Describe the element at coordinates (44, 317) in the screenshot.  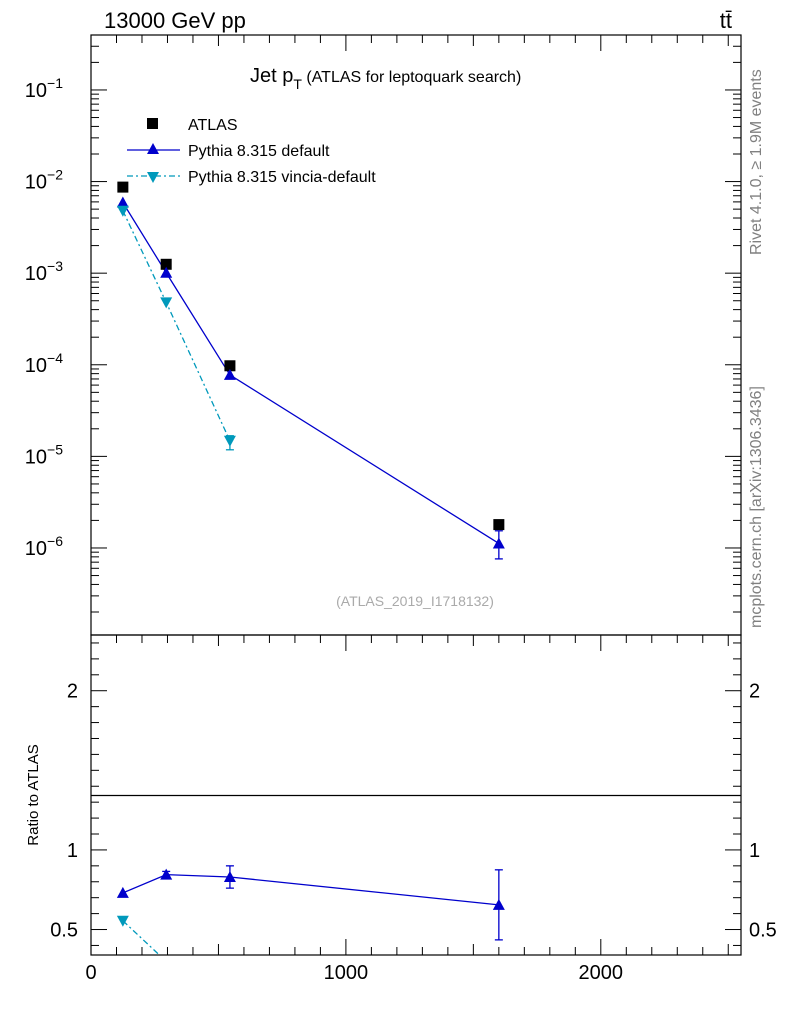
I see `main-y-tick-labels: 10−110−210−310−410−510−6` at that location.